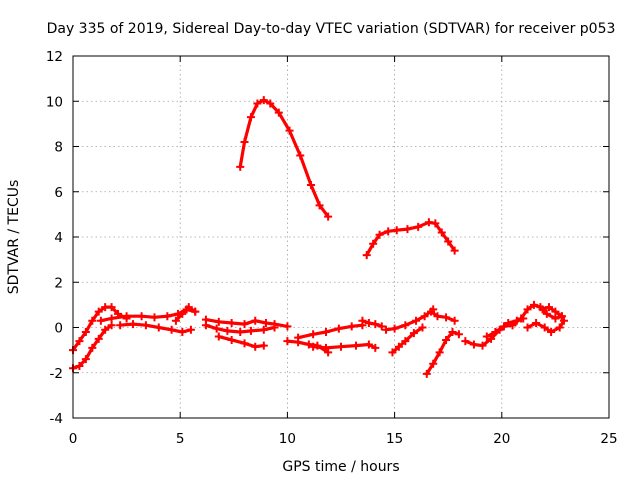 The image size is (640, 480). I want to click on y-tick-label: 4, so click(58, 238).